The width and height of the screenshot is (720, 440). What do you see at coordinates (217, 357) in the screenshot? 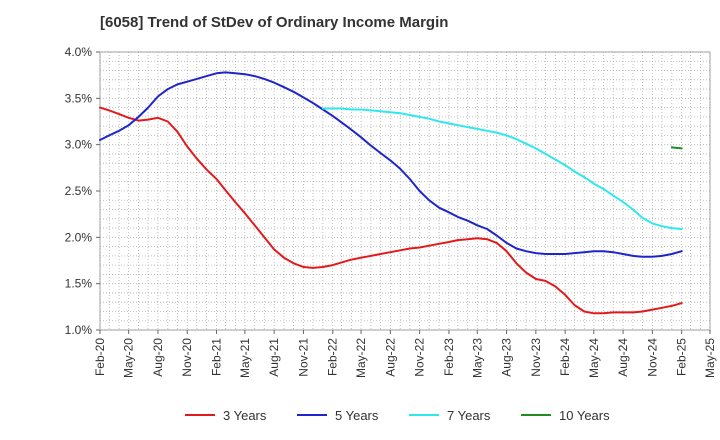
I see `x-tick-label: Feb-21` at bounding box center [217, 357].